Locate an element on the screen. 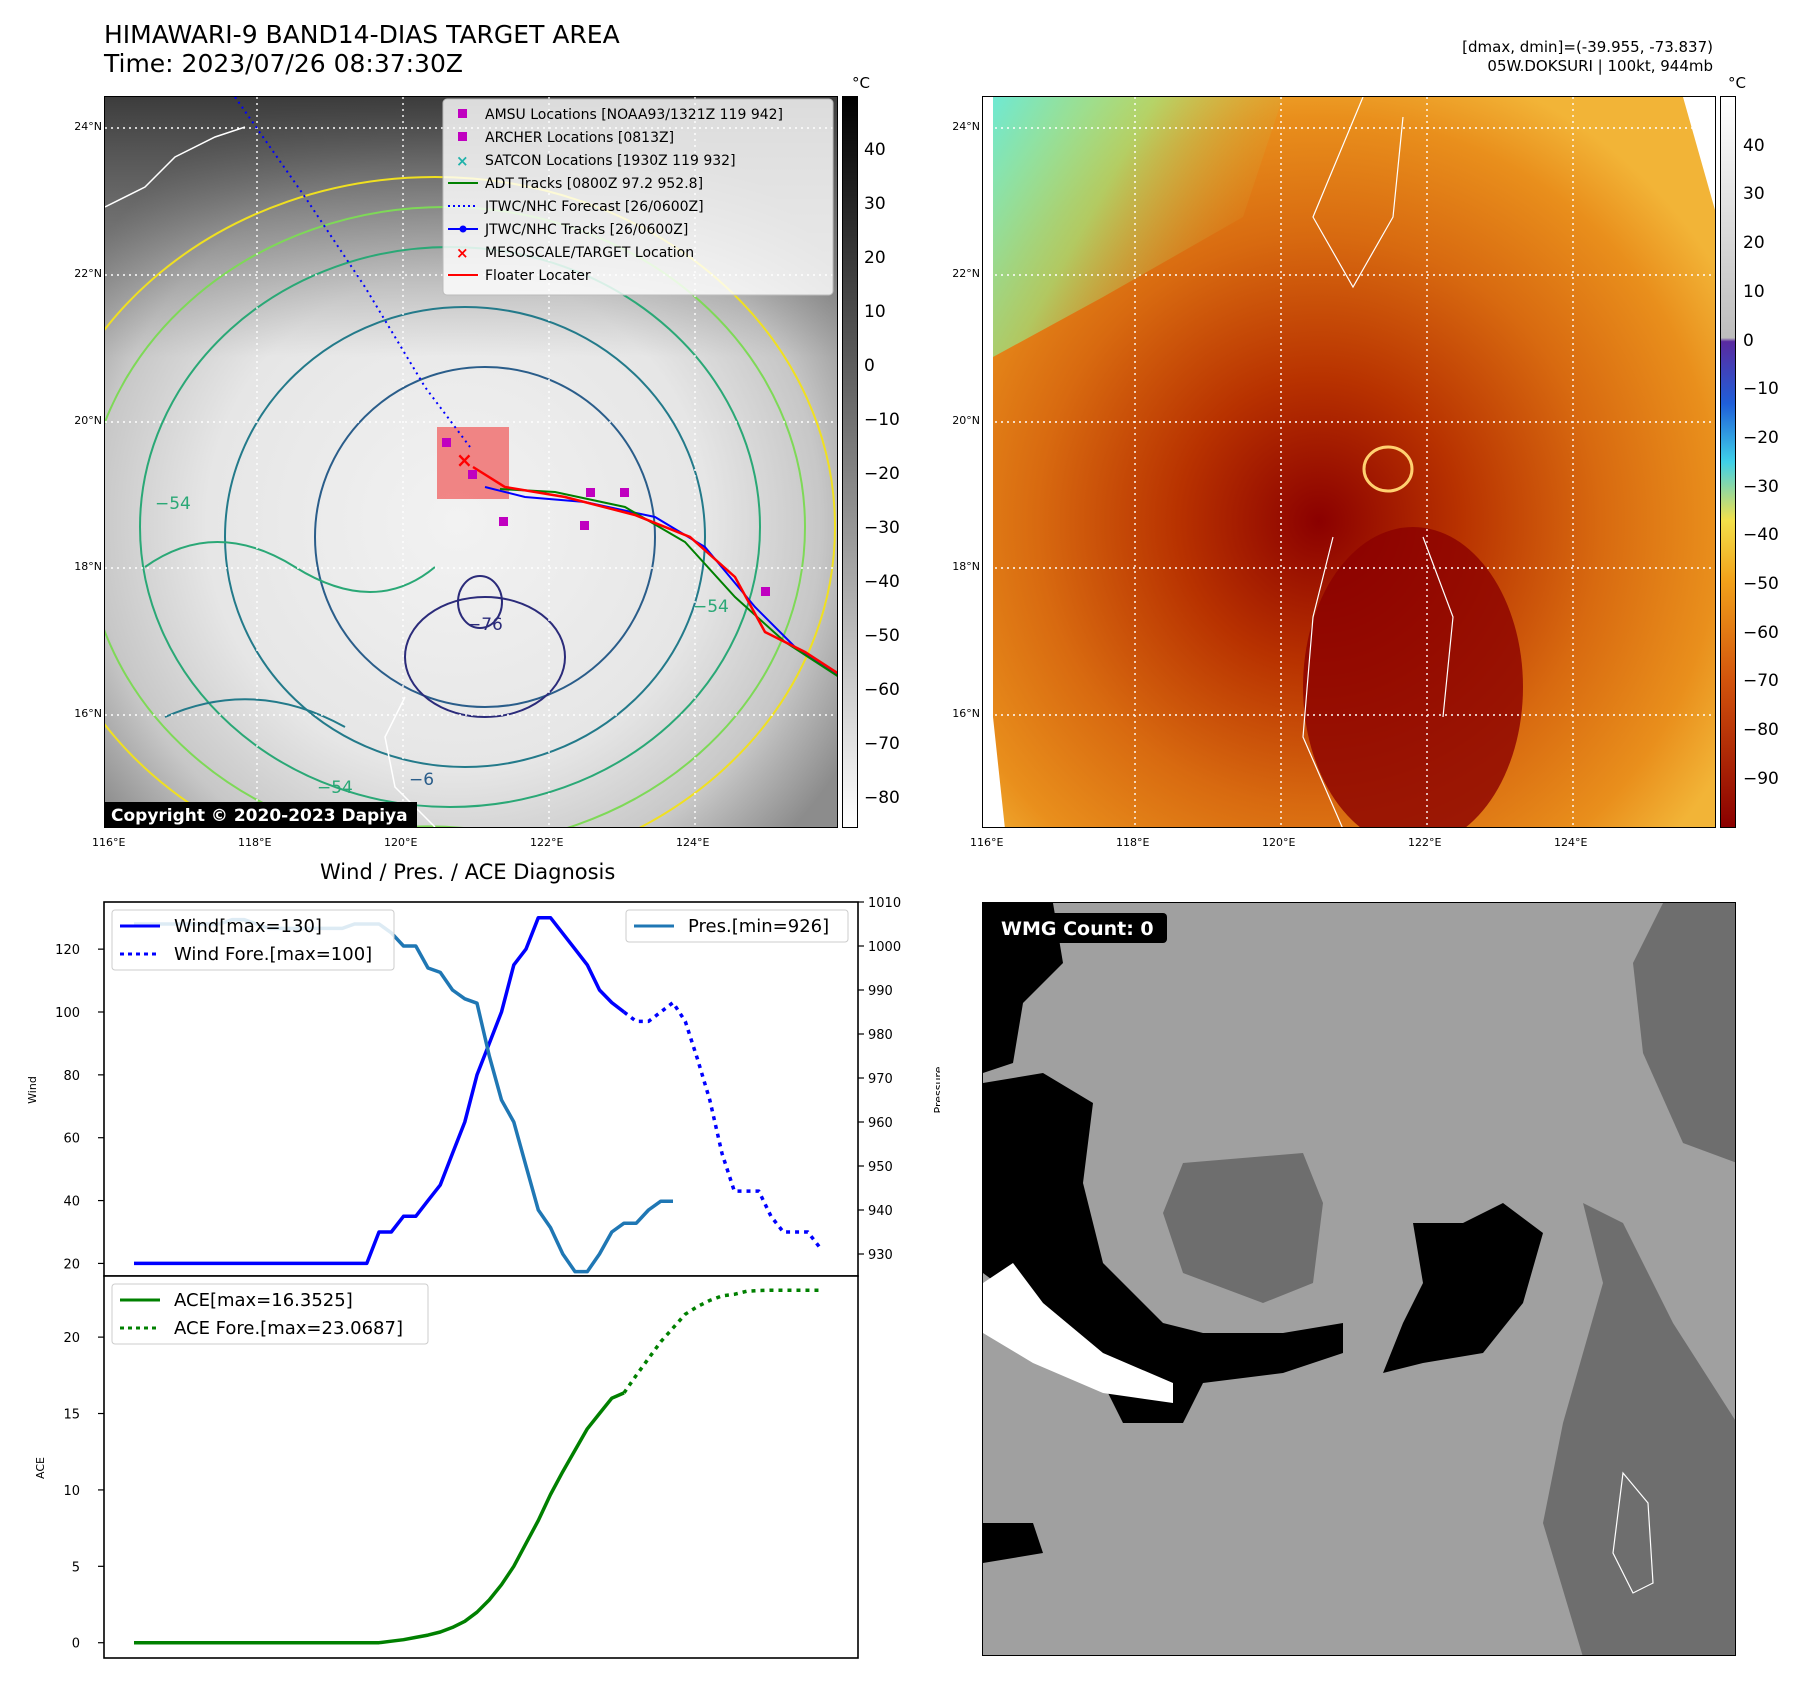 The height and width of the screenshot is (1684, 1797). amsu-markers is located at coordinates (606, 517).